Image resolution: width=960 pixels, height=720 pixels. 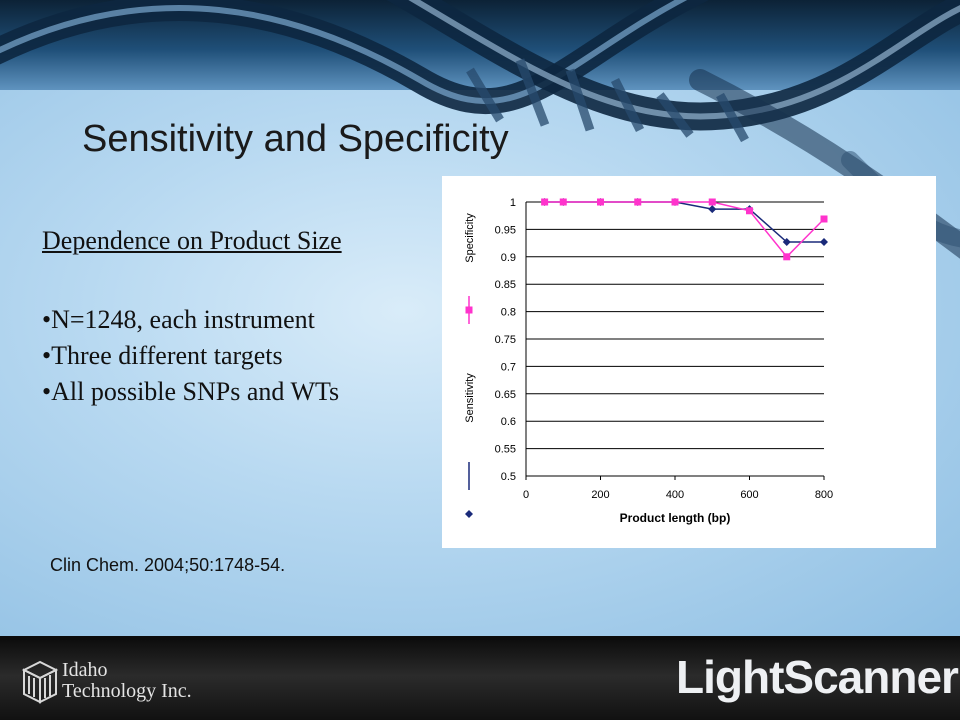 I want to click on x-tick-label: 800, so click(x=824, y=495).